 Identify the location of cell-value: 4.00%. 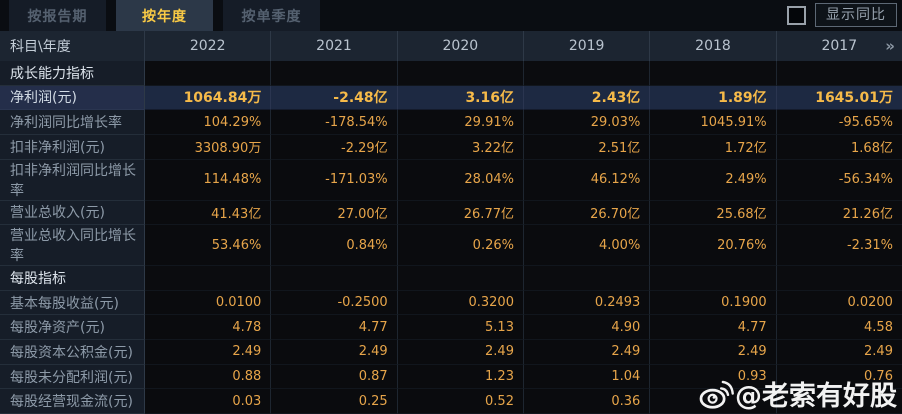
(587, 246).